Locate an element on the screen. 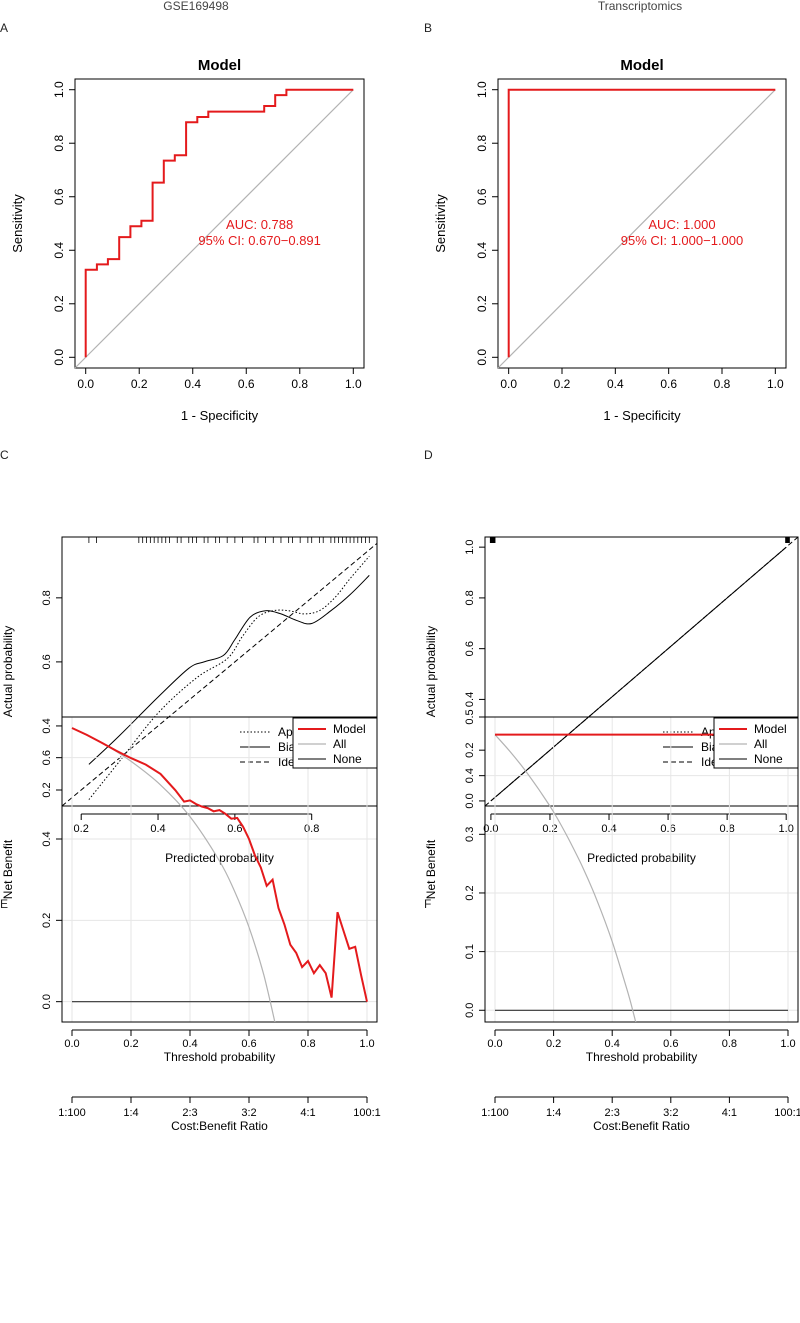 Image resolution: width=800 pixels, height=1323 pixels. x-tick-label-b: 0.6 is located at coordinates (668, 384).